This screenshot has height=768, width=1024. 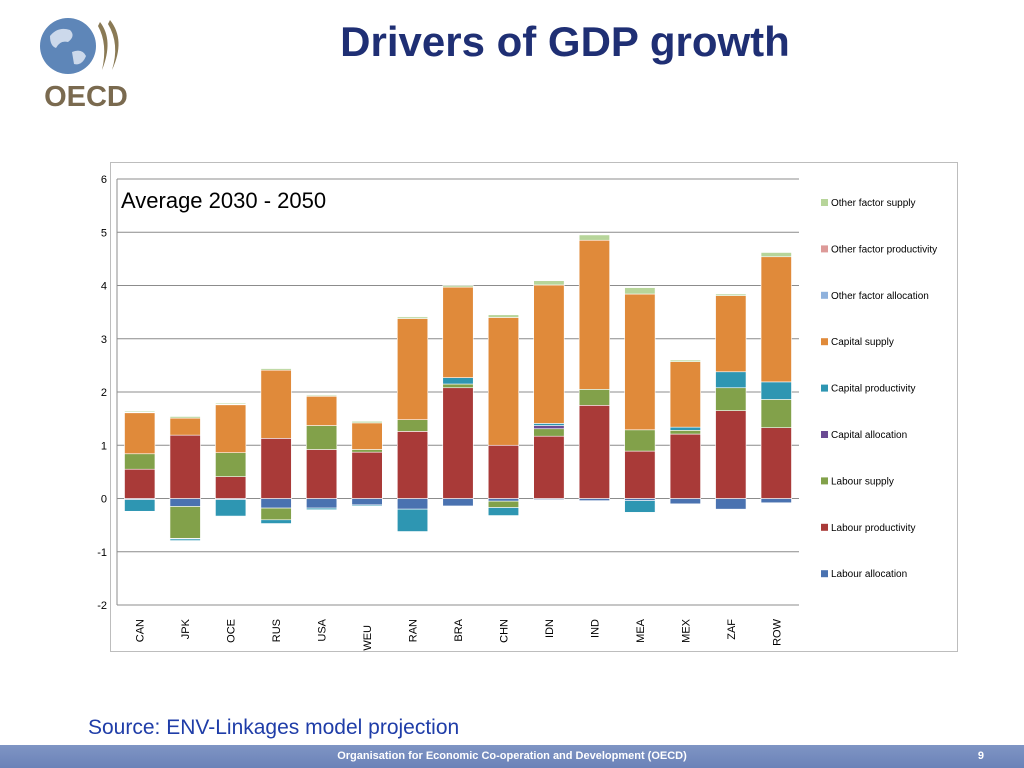 I want to click on y-axis: 6 5 4 3 2 1 0 -1 -2, so click(x=107, y=393).